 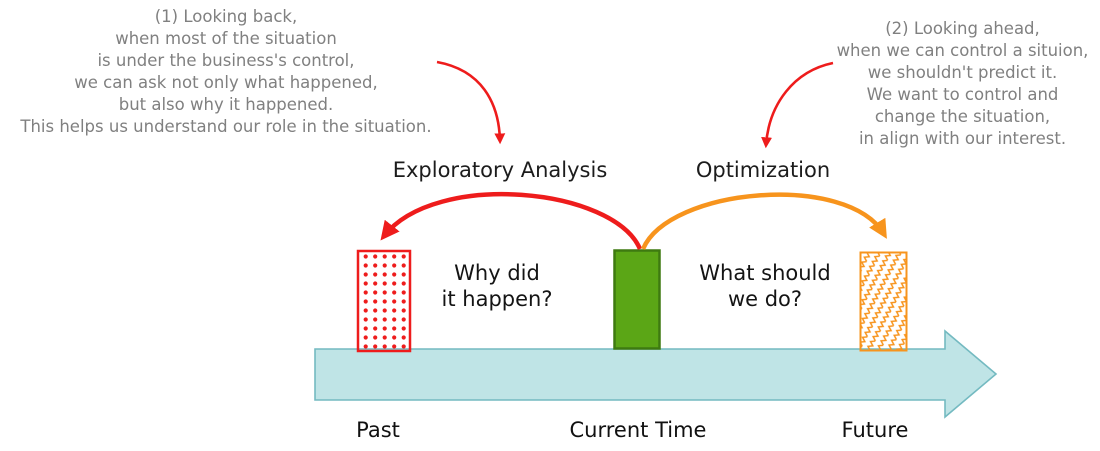 What do you see at coordinates (638, 430) in the screenshot?
I see `timeline-label-current-time: Current Time` at bounding box center [638, 430].